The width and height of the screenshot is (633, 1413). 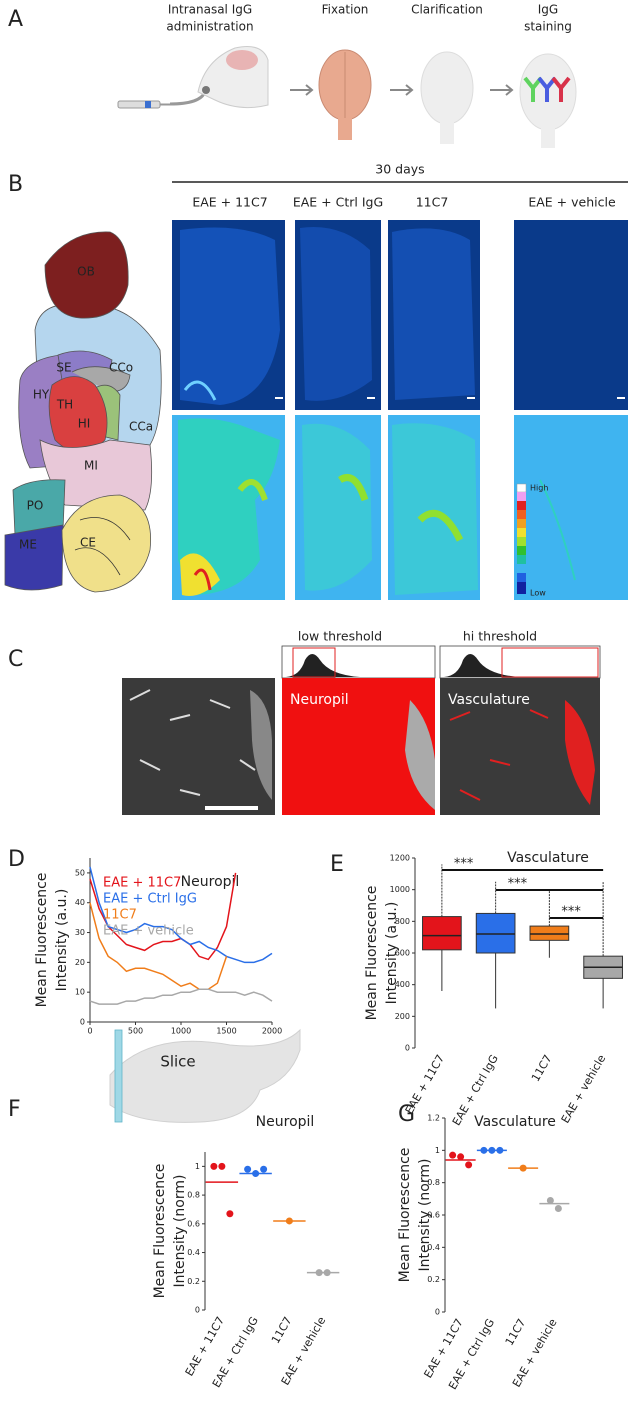 What do you see at coordinates (402, 1016) in the screenshot?
I see `y-tick-label: 200` at bounding box center [402, 1016].